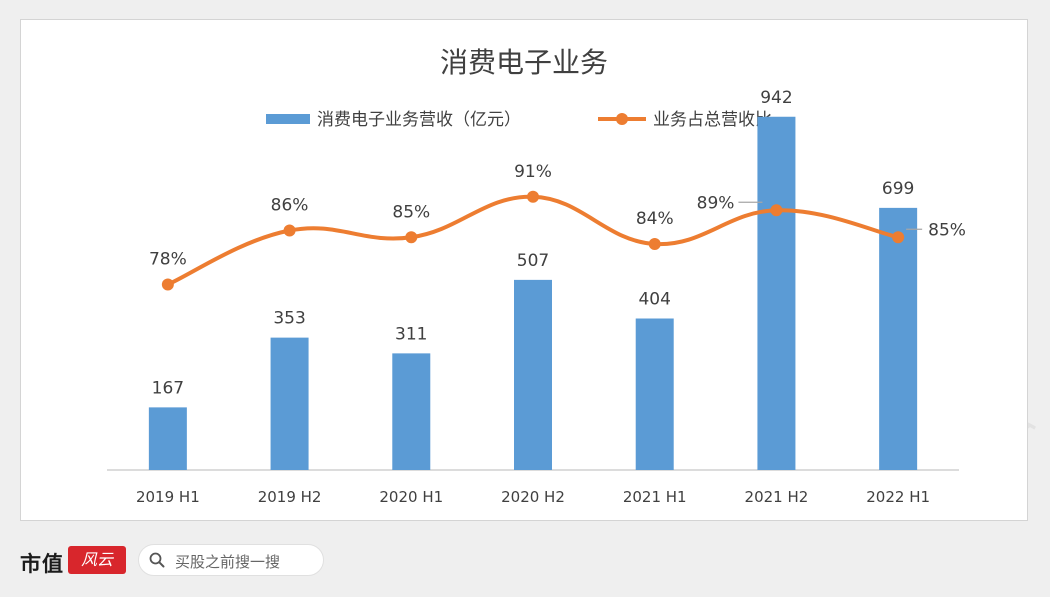  I want to click on ratio-value-label: 89%, so click(716, 203).